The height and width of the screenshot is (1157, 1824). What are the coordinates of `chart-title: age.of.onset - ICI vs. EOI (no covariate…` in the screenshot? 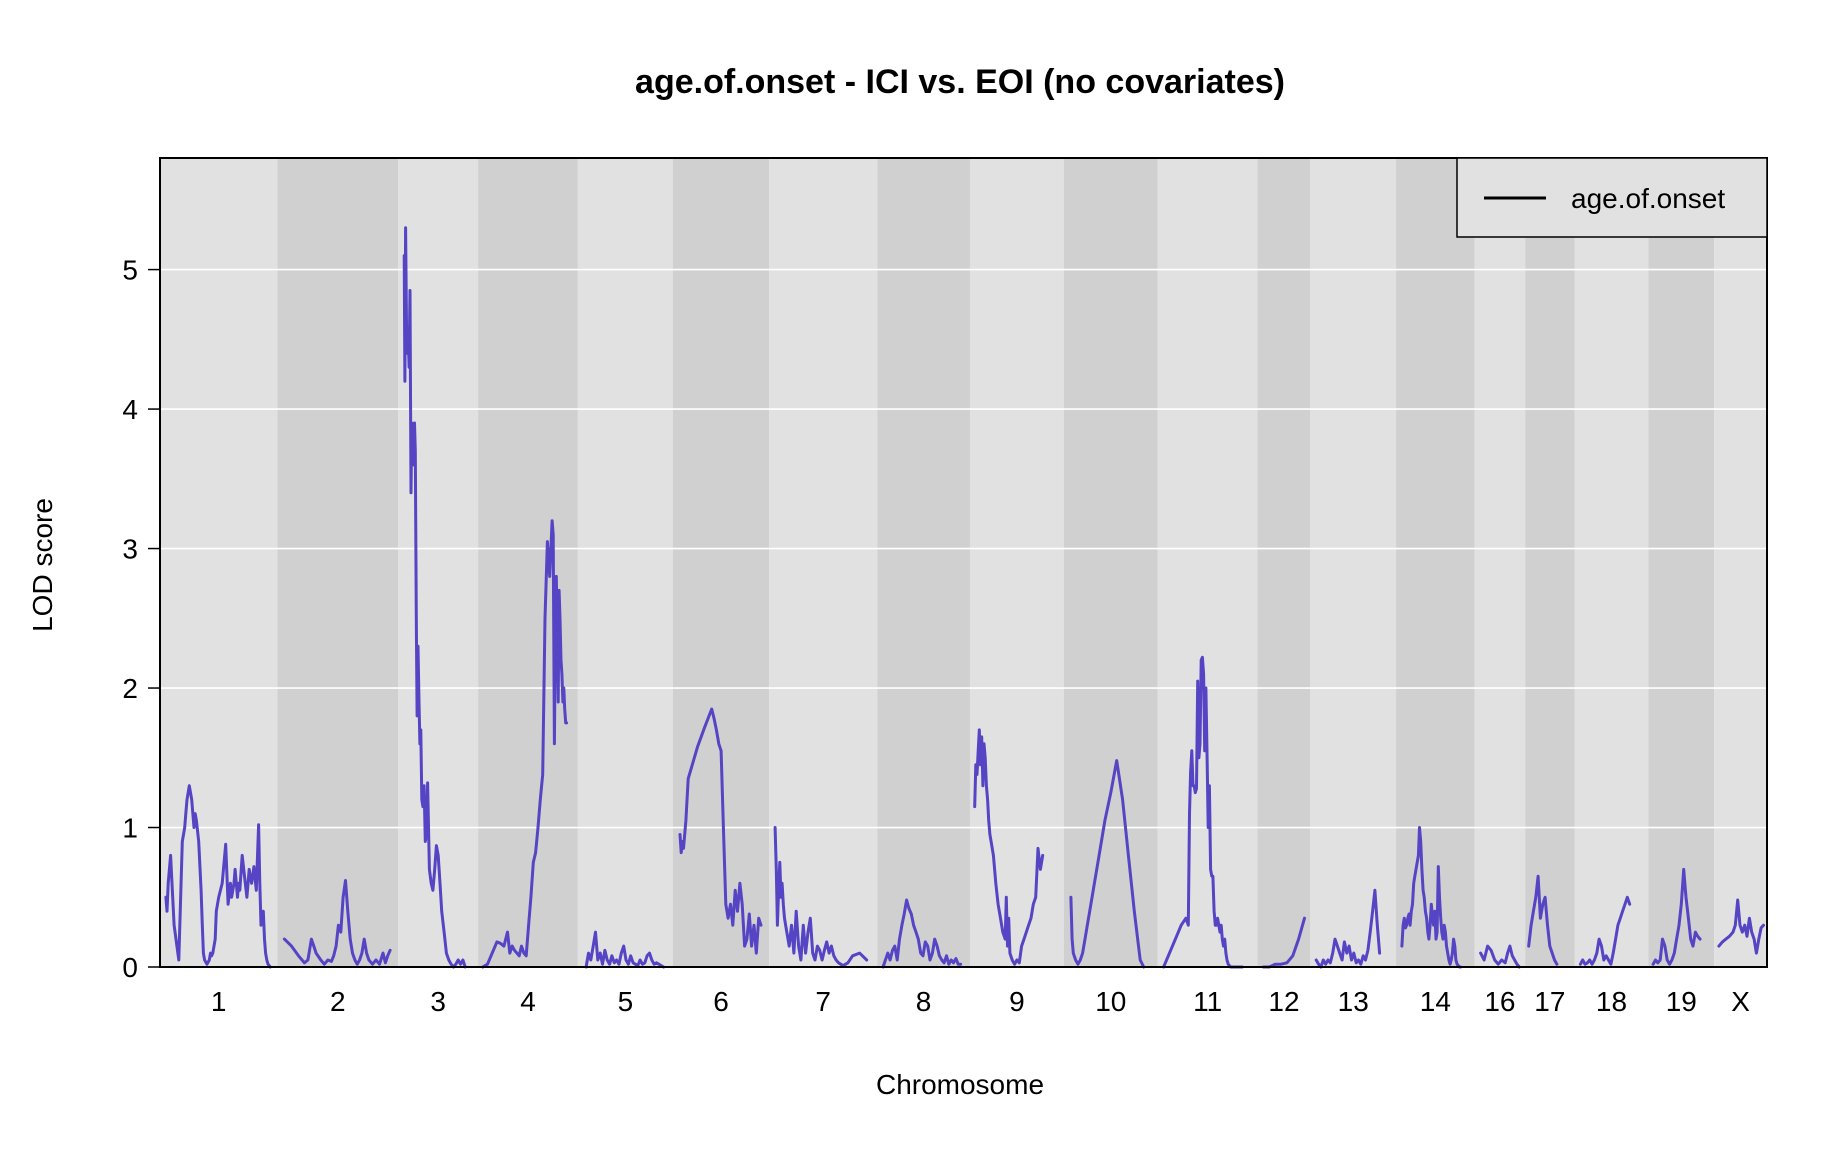 It's located at (960, 82).